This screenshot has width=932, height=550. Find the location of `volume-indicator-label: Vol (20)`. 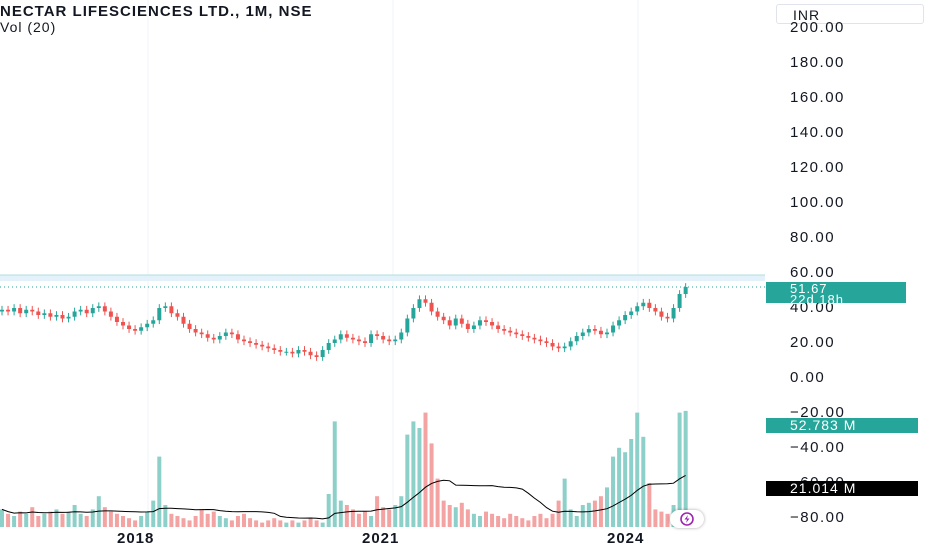

volume-indicator-label: Vol (20) is located at coordinates (28, 27).